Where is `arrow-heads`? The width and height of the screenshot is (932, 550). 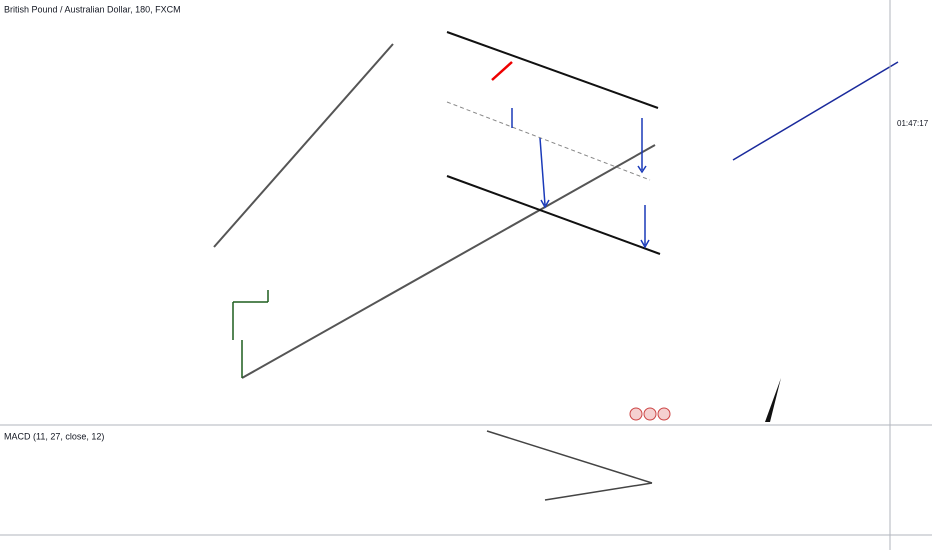 arrow-heads is located at coordinates (595, 207).